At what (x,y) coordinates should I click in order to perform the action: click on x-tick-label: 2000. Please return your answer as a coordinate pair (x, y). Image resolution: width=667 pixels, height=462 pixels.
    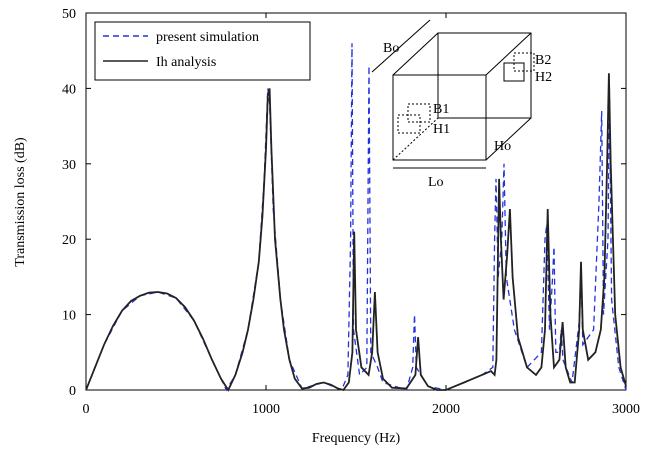
    Looking at the image, I should click on (446, 409).